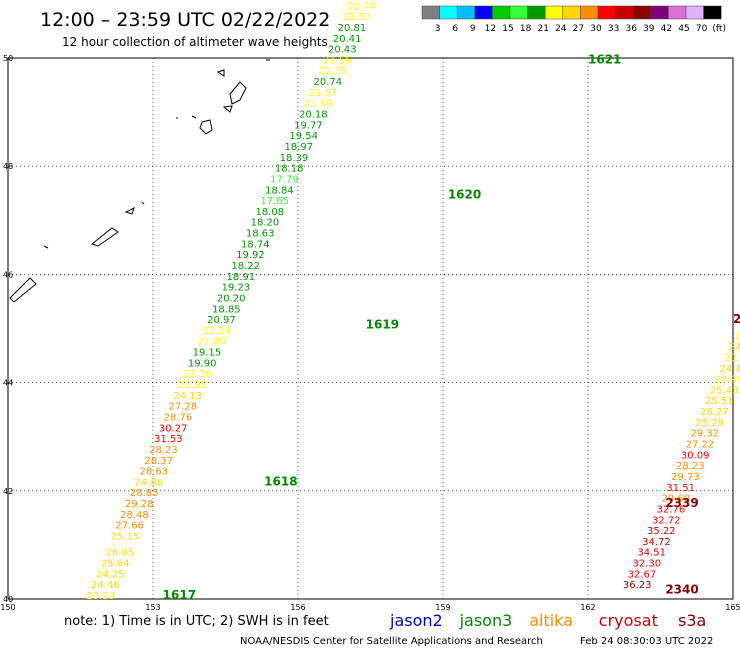  I want to click on colorbar-label: 6, so click(455, 29).